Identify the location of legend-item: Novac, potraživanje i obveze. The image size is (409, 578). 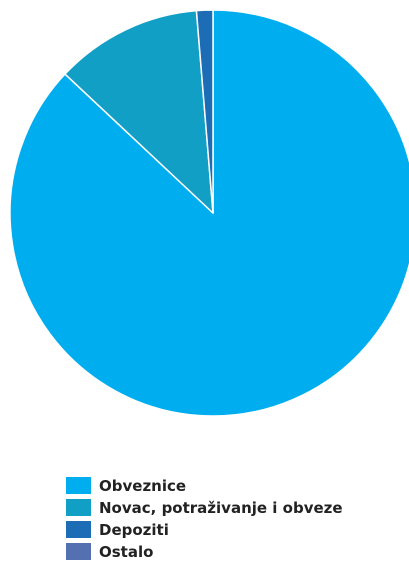
(204, 507).